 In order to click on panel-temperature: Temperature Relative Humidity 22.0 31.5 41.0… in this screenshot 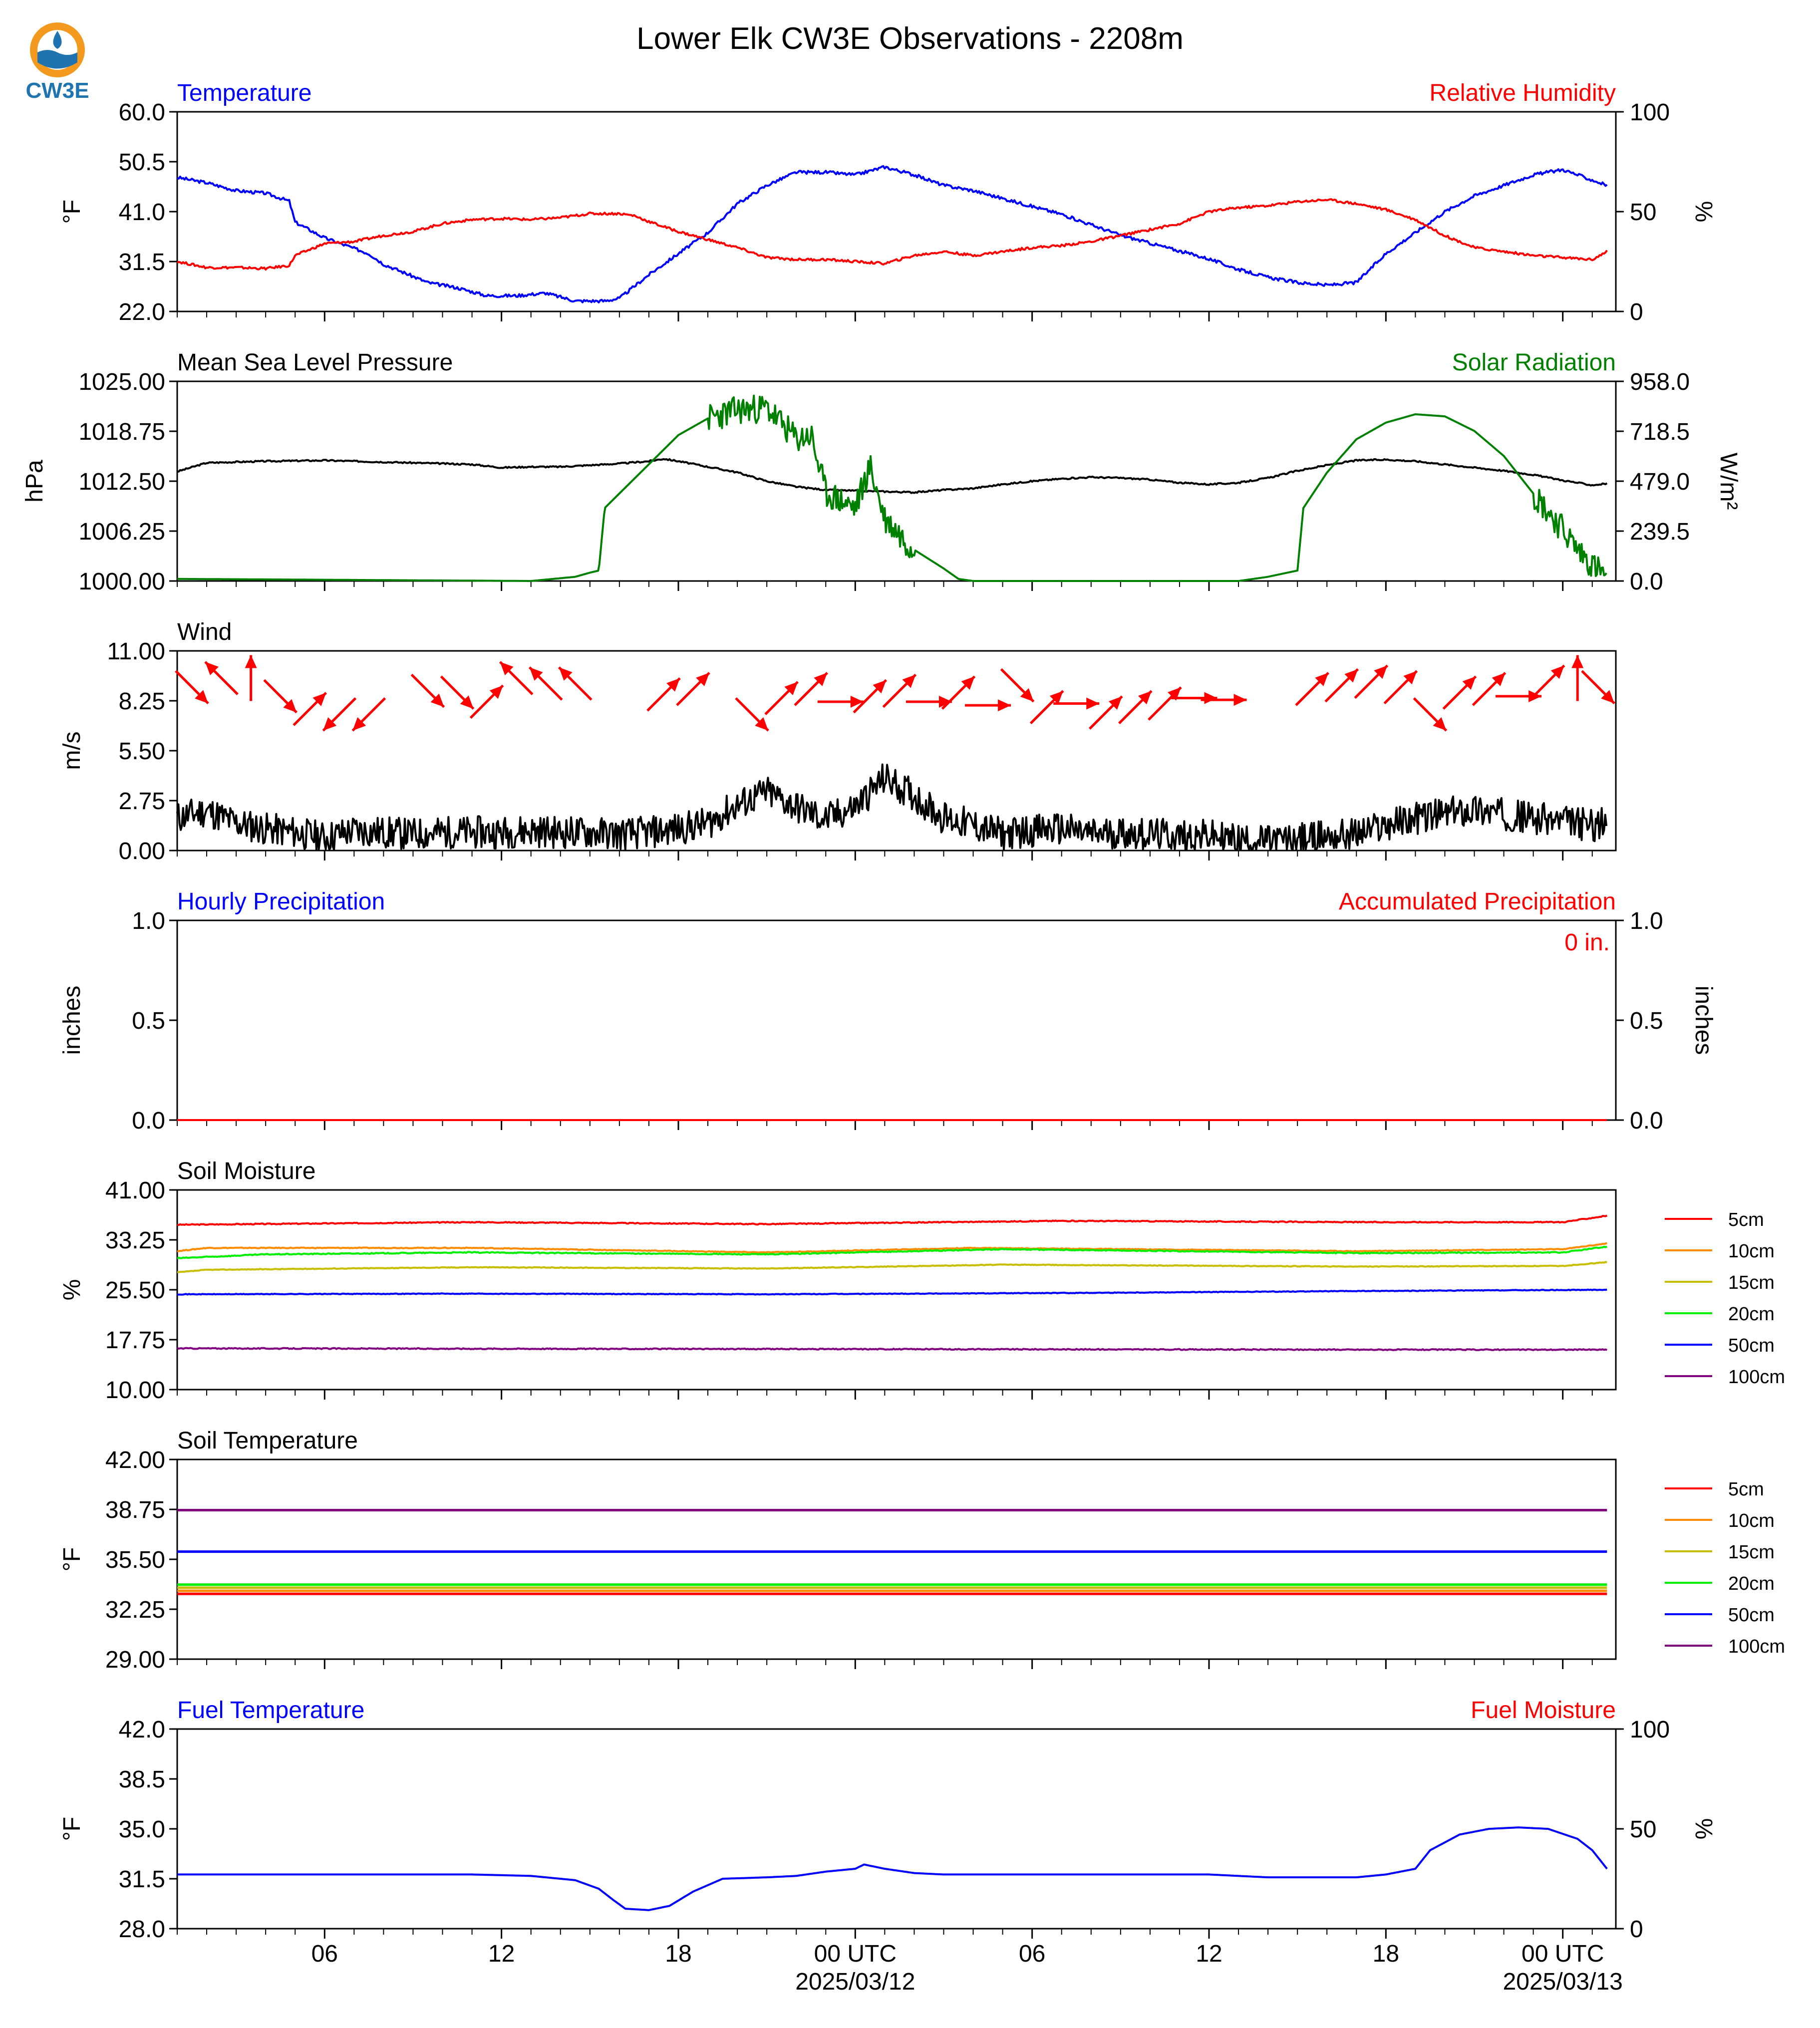, I will do `click(888, 202)`.